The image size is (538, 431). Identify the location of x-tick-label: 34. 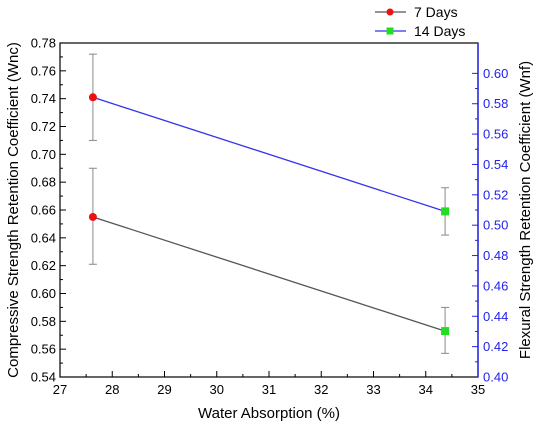
(426, 389).